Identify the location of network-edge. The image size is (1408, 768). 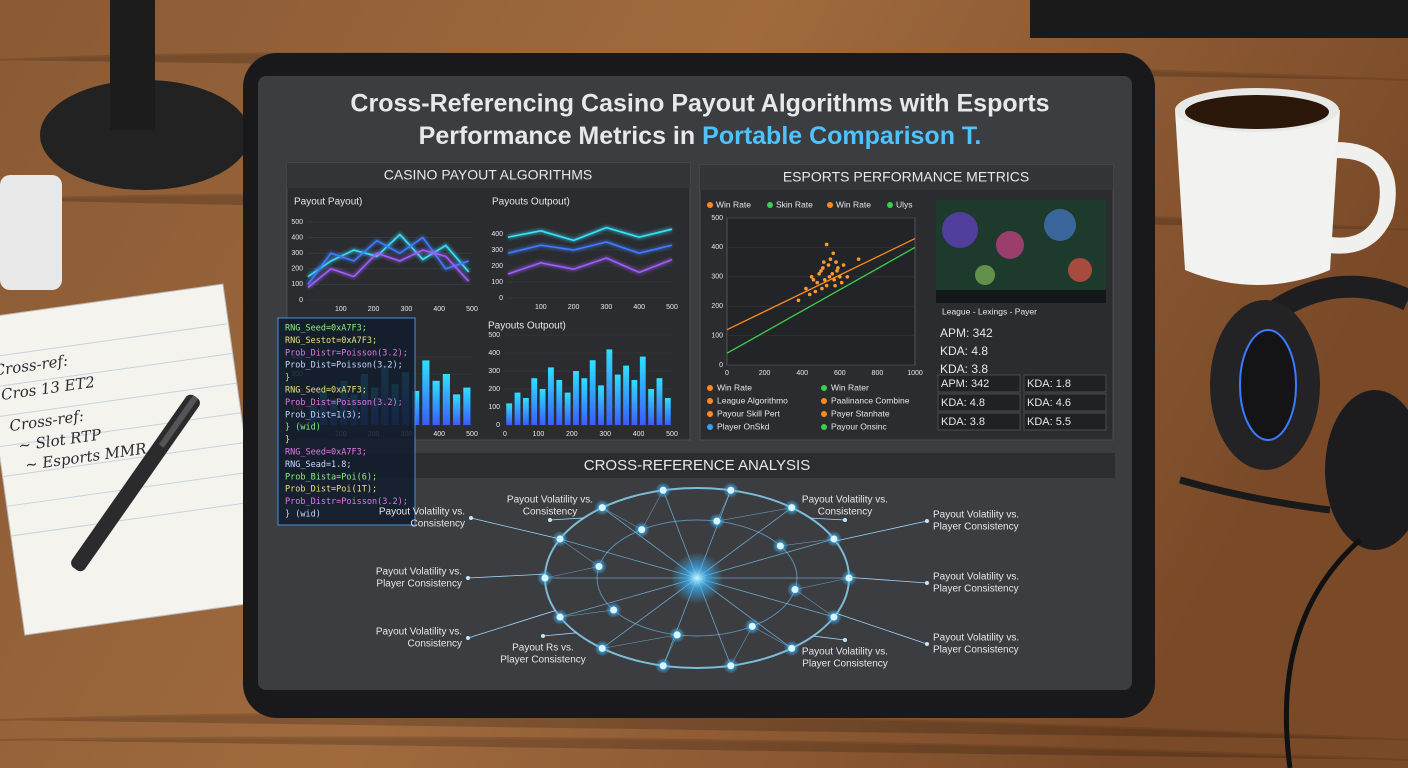
(807, 542).